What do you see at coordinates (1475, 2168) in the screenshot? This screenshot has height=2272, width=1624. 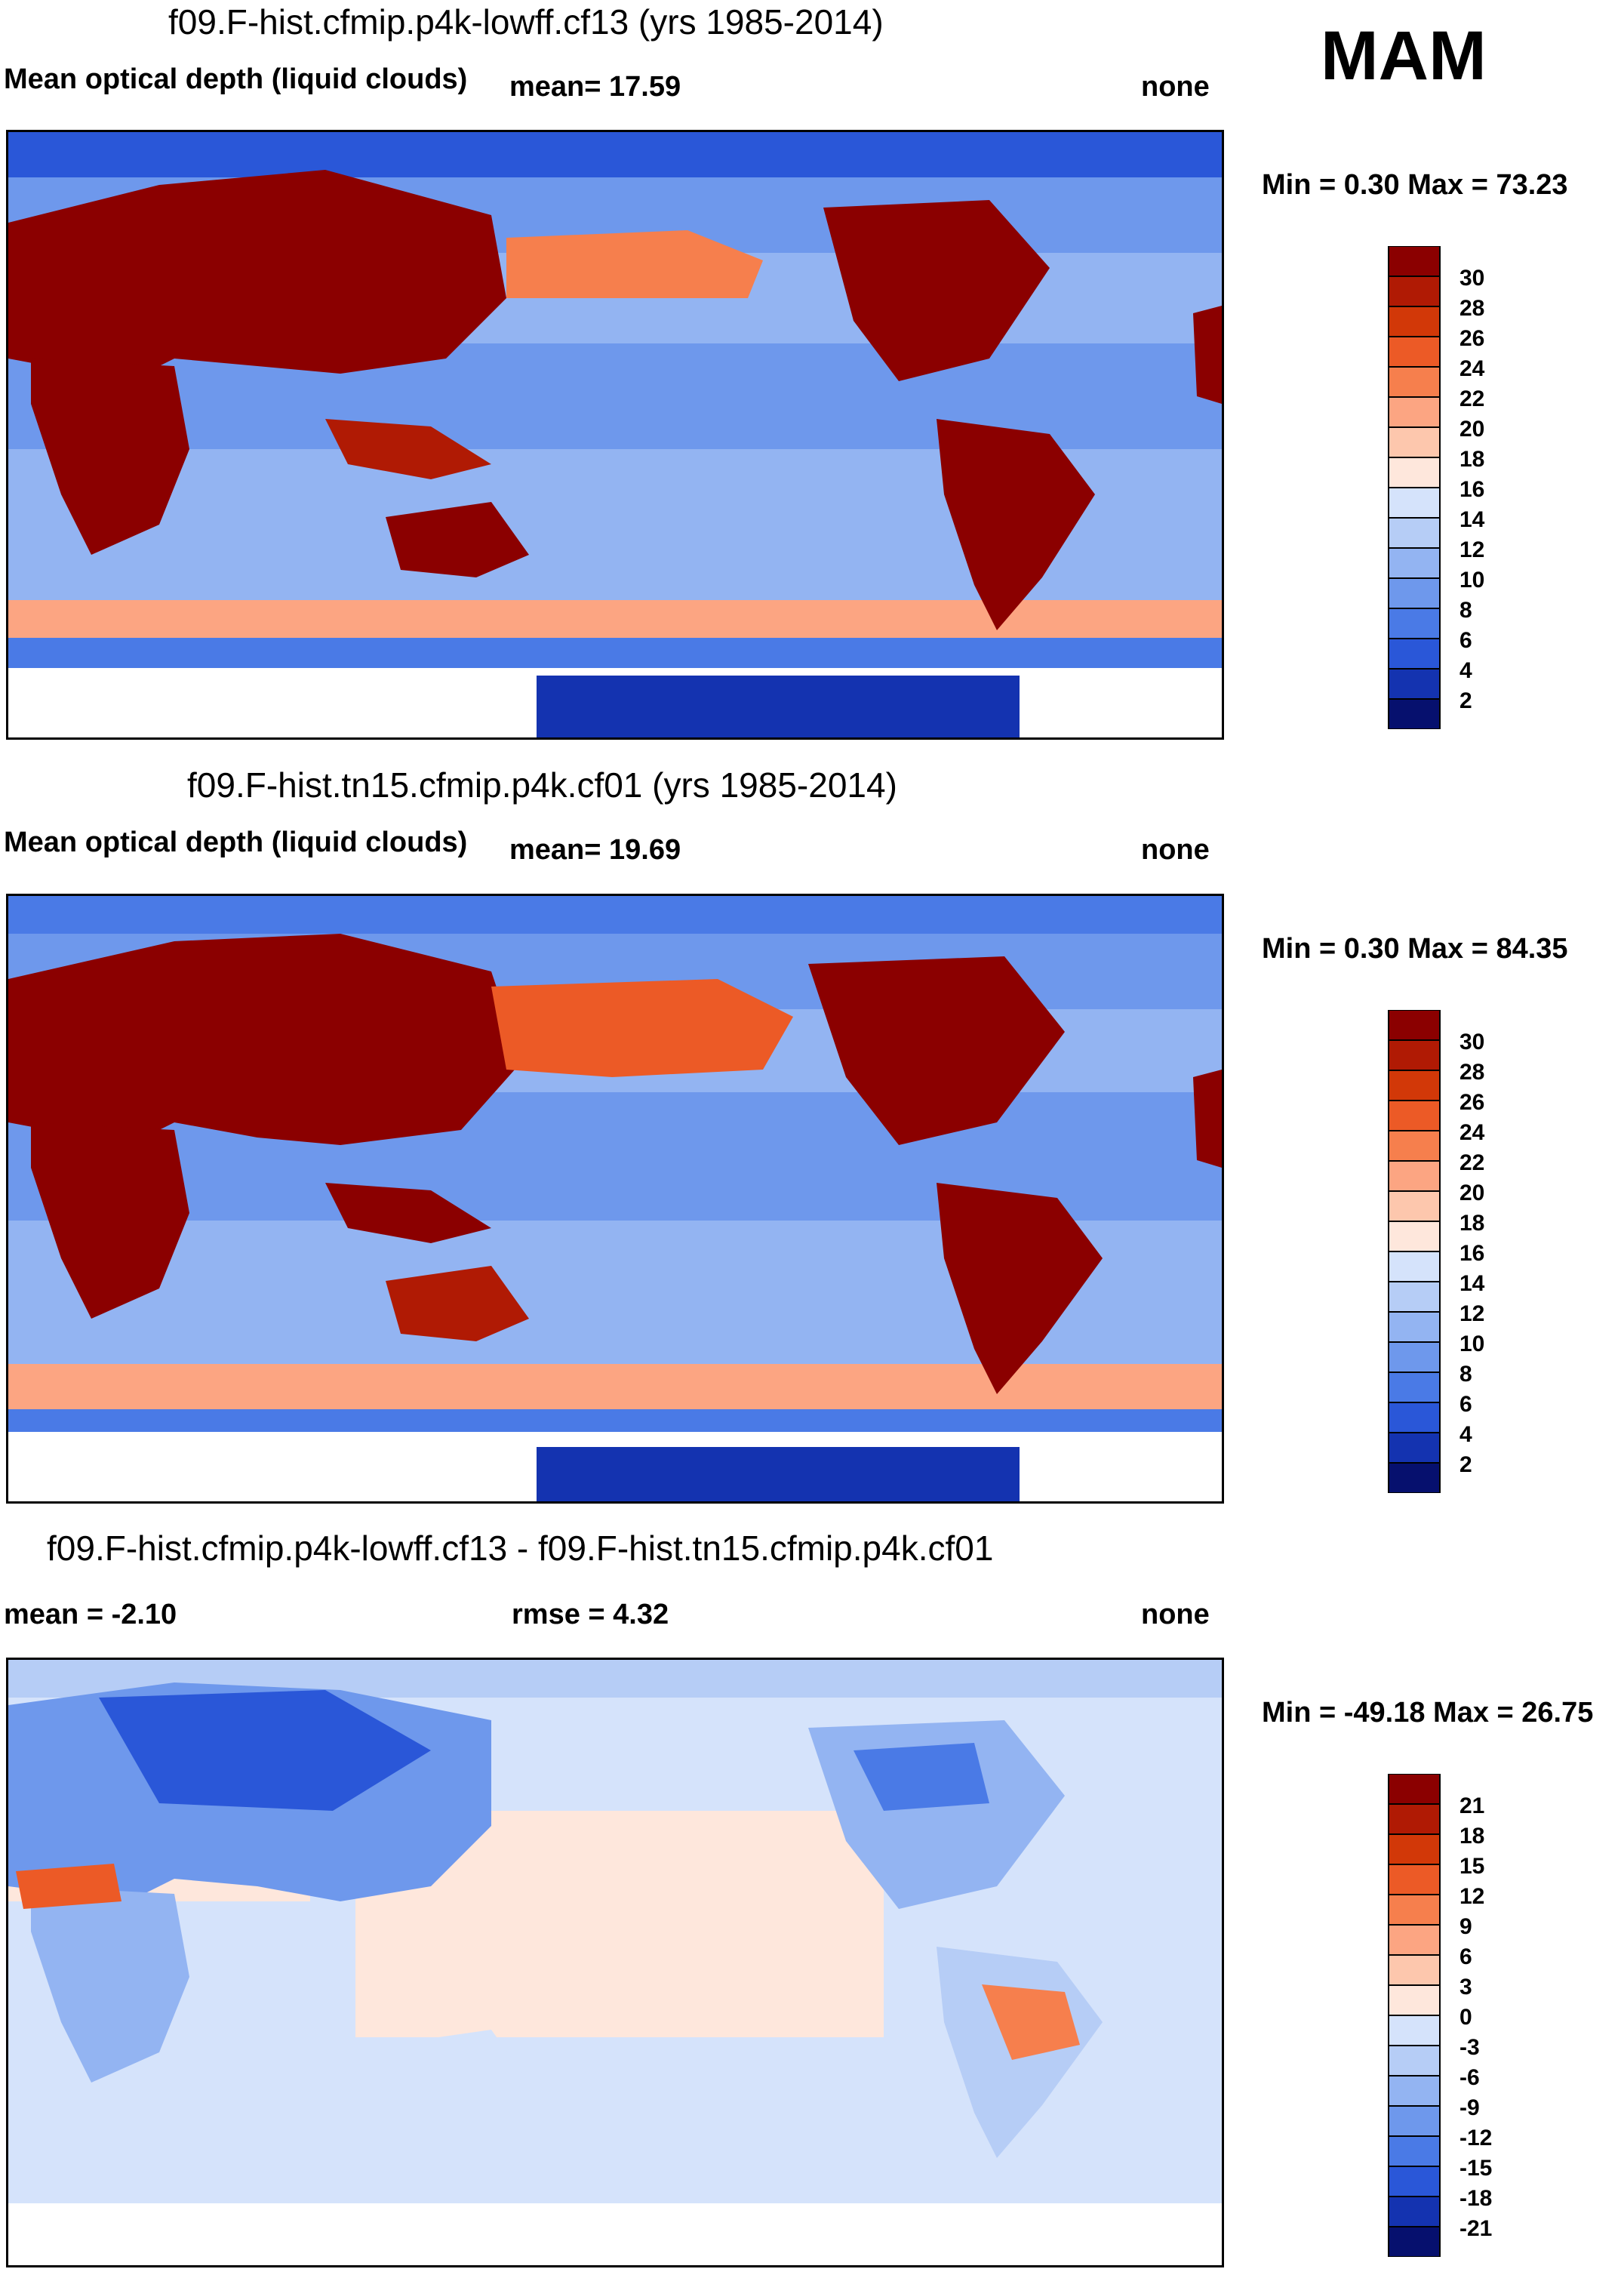 I see `colorbar-tick-label: -15` at bounding box center [1475, 2168].